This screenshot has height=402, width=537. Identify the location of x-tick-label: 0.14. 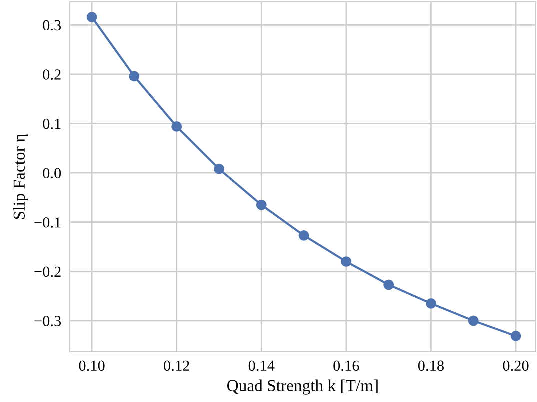
(261, 366).